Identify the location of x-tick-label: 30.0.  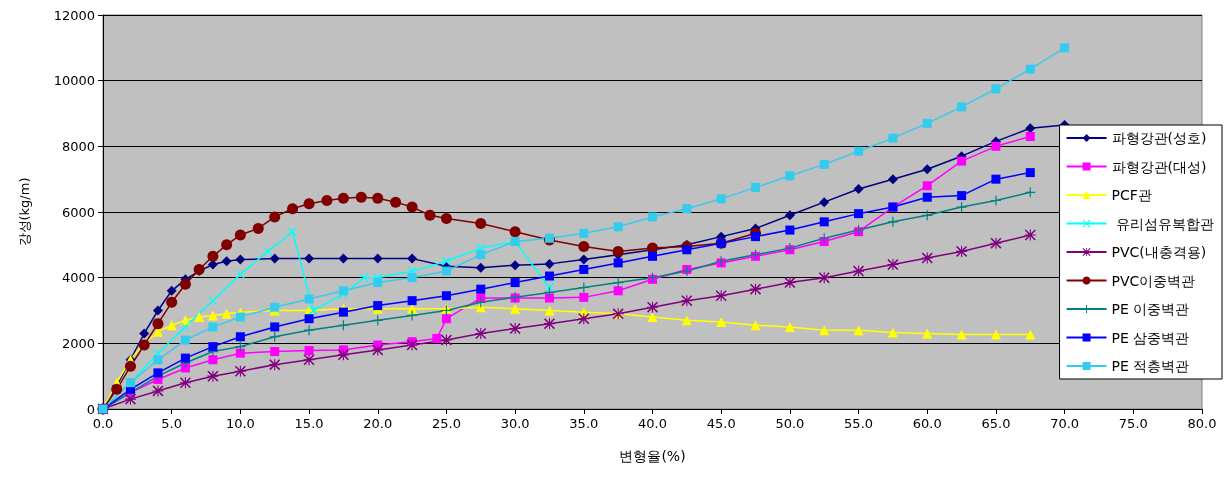
(515, 423).